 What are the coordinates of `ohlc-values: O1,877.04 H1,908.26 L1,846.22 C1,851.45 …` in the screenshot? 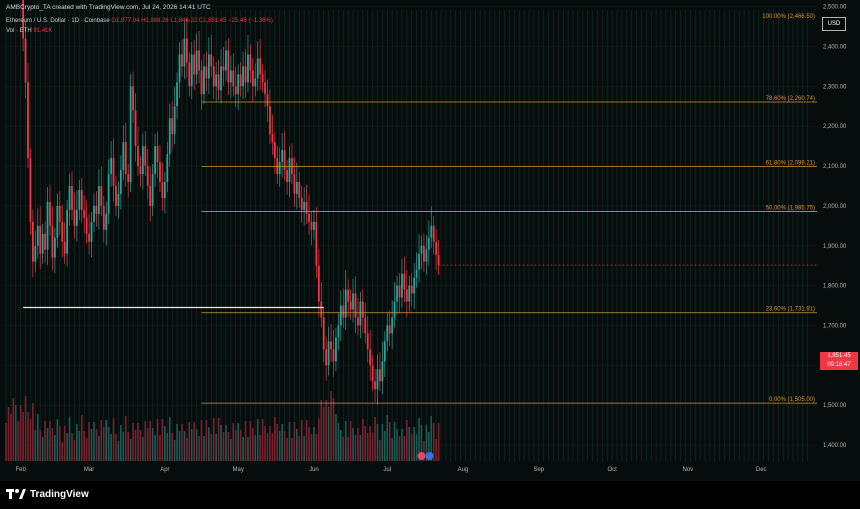 It's located at (192, 21).